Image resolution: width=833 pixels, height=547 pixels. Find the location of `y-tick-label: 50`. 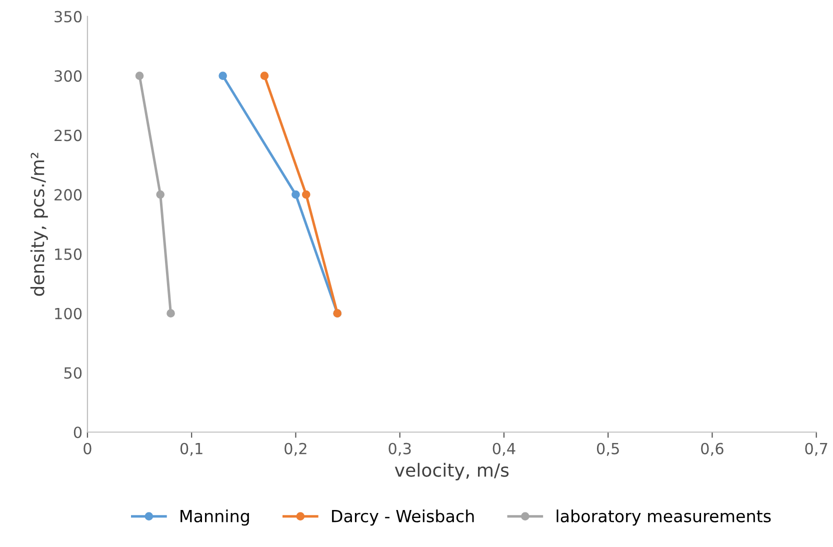

y-tick-label: 50 is located at coordinates (73, 373).